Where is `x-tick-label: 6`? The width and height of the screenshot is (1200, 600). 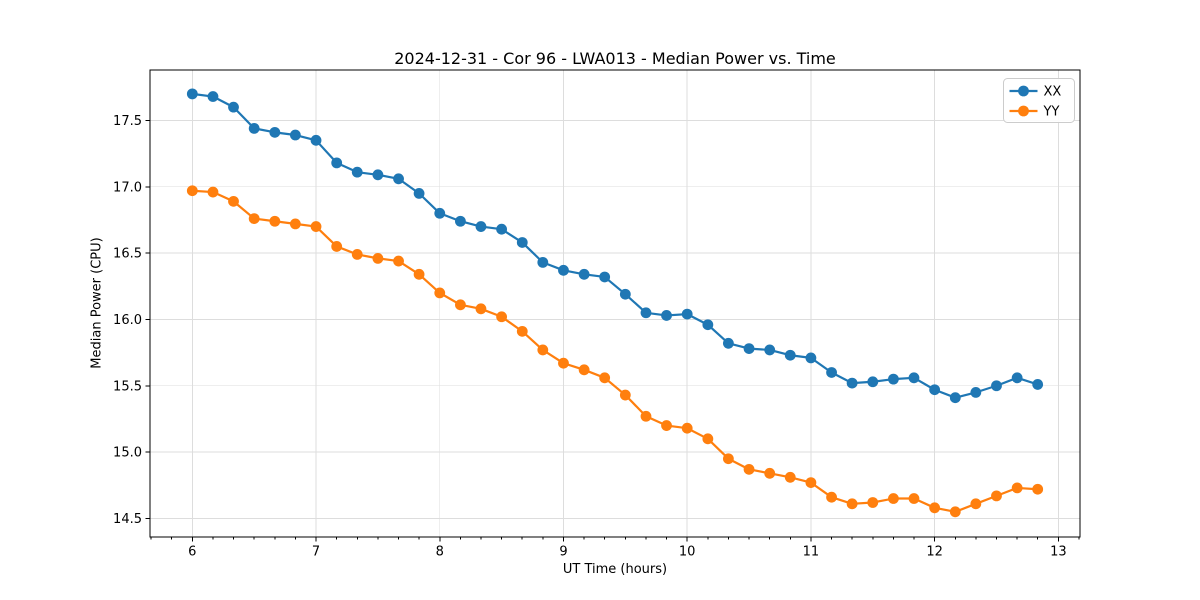
x-tick-label: 6 is located at coordinates (192, 552).